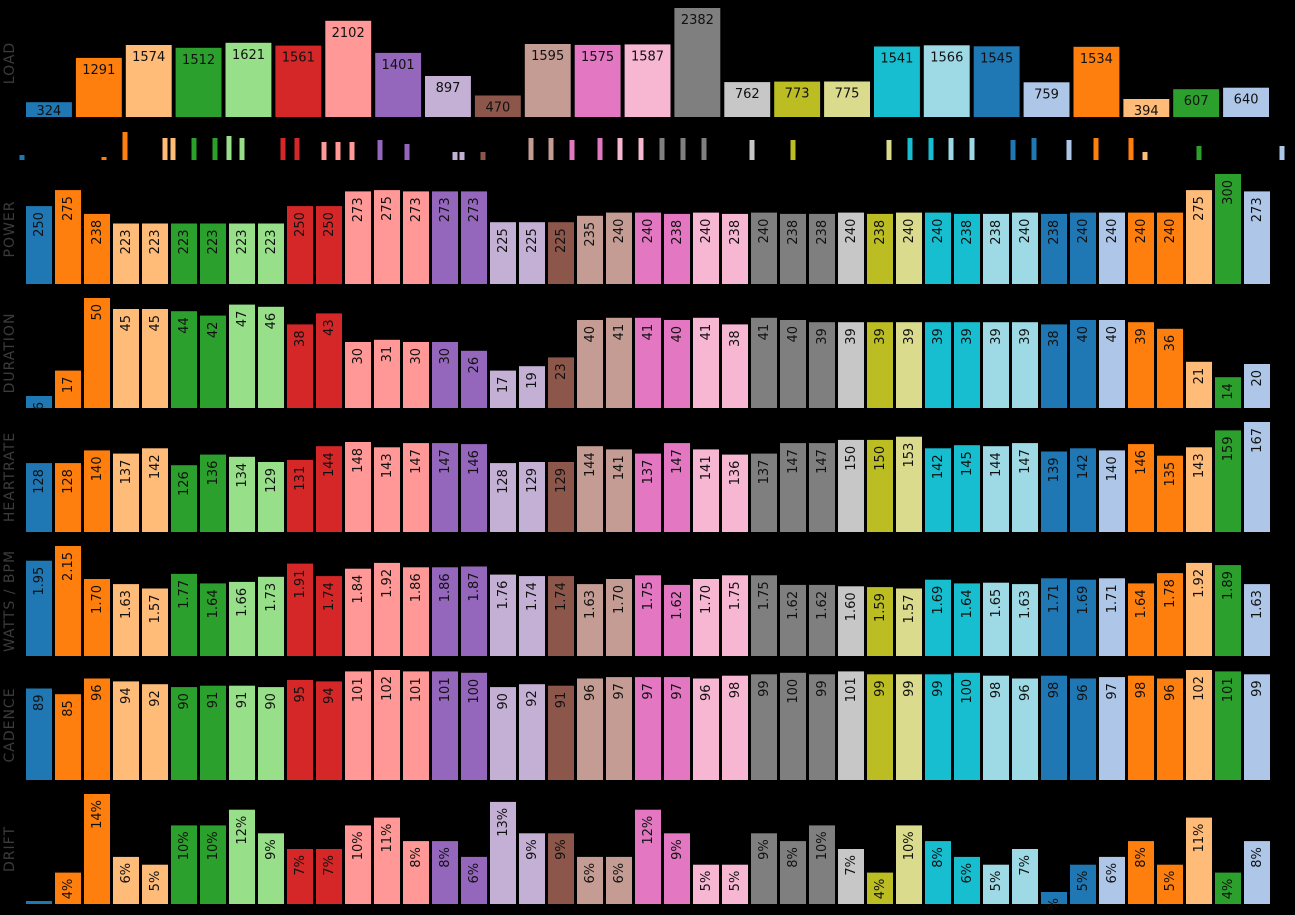 Image resolution: width=1295 pixels, height=915 pixels. What do you see at coordinates (909, 688) in the screenshot?
I see `cadence-bar-label: 99` at bounding box center [909, 688].